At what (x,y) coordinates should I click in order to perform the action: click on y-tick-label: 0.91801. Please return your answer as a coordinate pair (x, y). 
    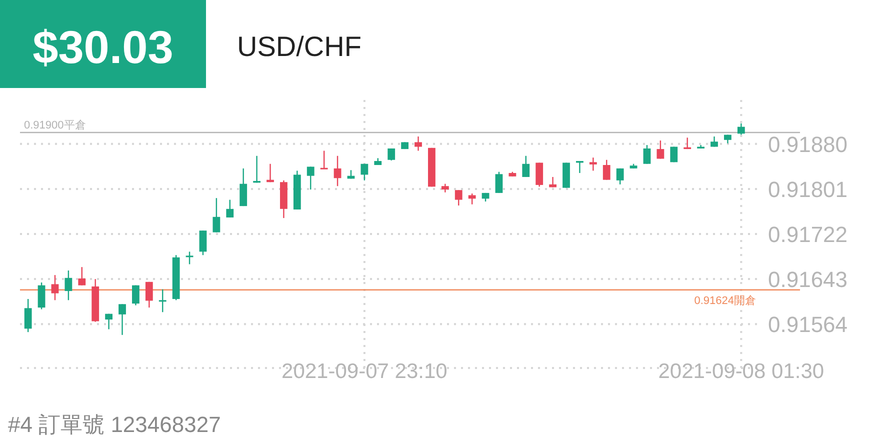
    Looking at the image, I should click on (808, 189).